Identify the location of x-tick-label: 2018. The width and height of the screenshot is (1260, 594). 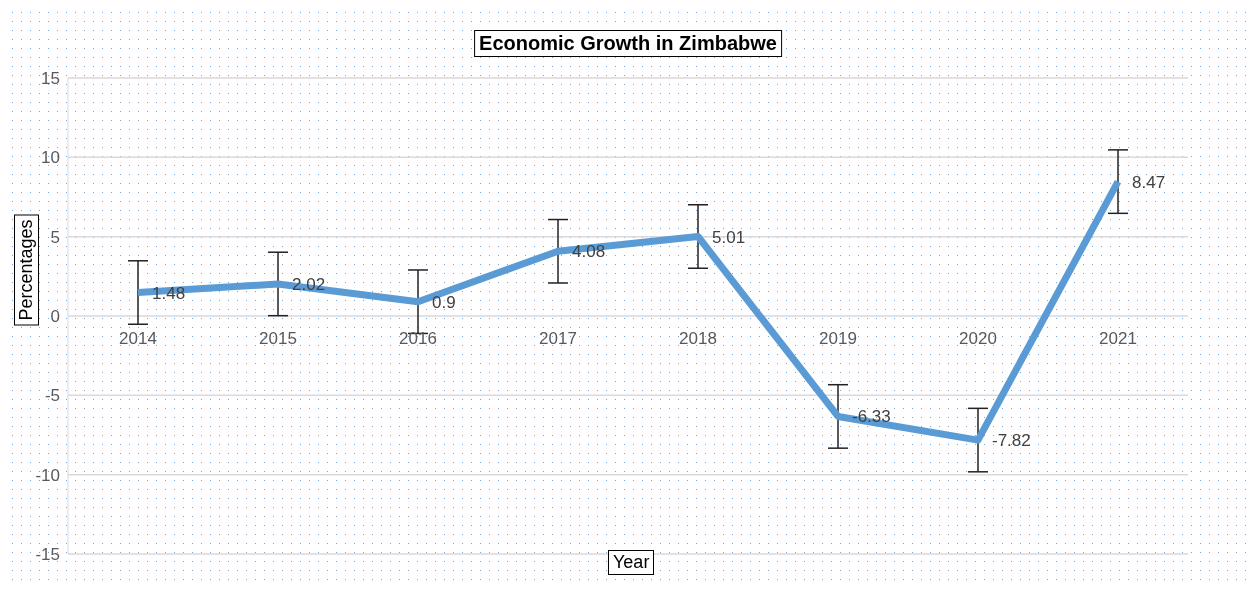
(698, 338).